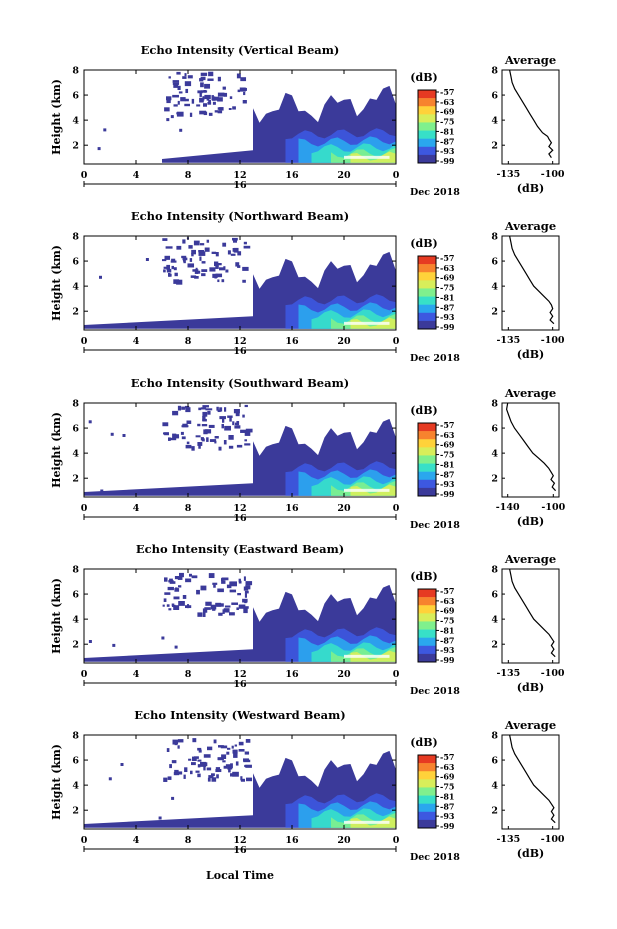 Image resolution: width=617 pixels, height=929 pixels. I want to click on x-tick-label: 12, so click(239, 341).